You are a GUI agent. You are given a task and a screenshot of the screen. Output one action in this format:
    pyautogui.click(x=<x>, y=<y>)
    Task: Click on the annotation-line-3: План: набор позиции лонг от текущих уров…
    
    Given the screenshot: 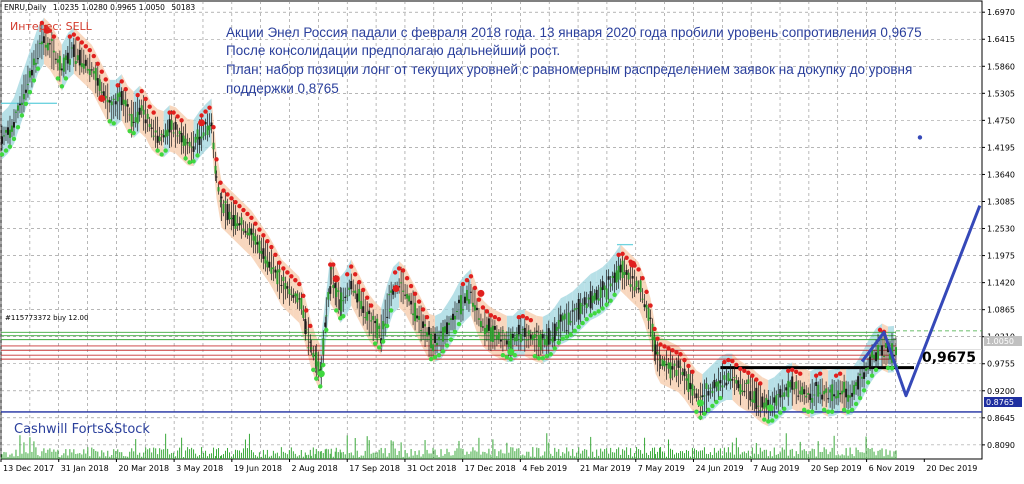 What is the action you would take?
    pyautogui.click(x=569, y=69)
    